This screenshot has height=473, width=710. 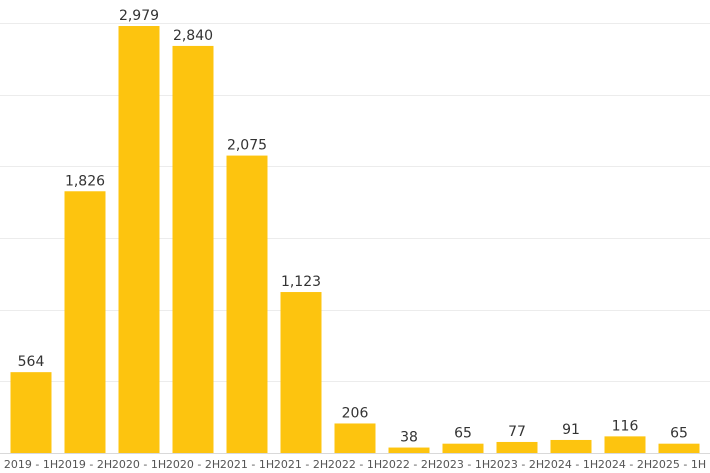 I want to click on x-tick-label: 2024 - 1H, so click(x=571, y=464).